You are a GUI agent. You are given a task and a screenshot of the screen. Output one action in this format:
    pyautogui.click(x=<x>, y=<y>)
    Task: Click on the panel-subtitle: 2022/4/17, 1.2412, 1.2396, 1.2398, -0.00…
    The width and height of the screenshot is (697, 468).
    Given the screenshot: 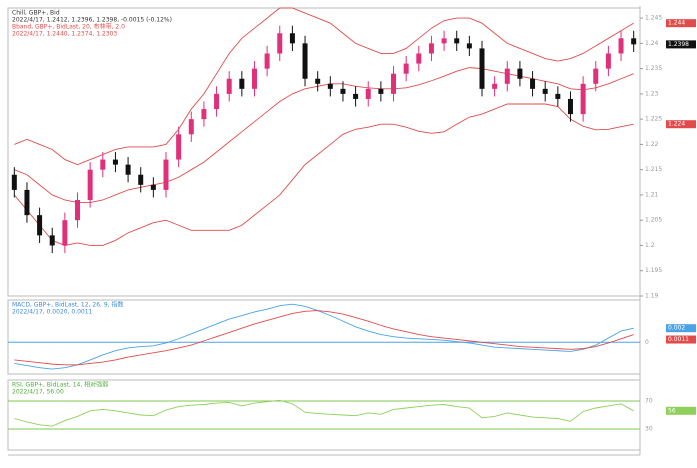 What is the action you would take?
    pyautogui.click(x=92, y=20)
    